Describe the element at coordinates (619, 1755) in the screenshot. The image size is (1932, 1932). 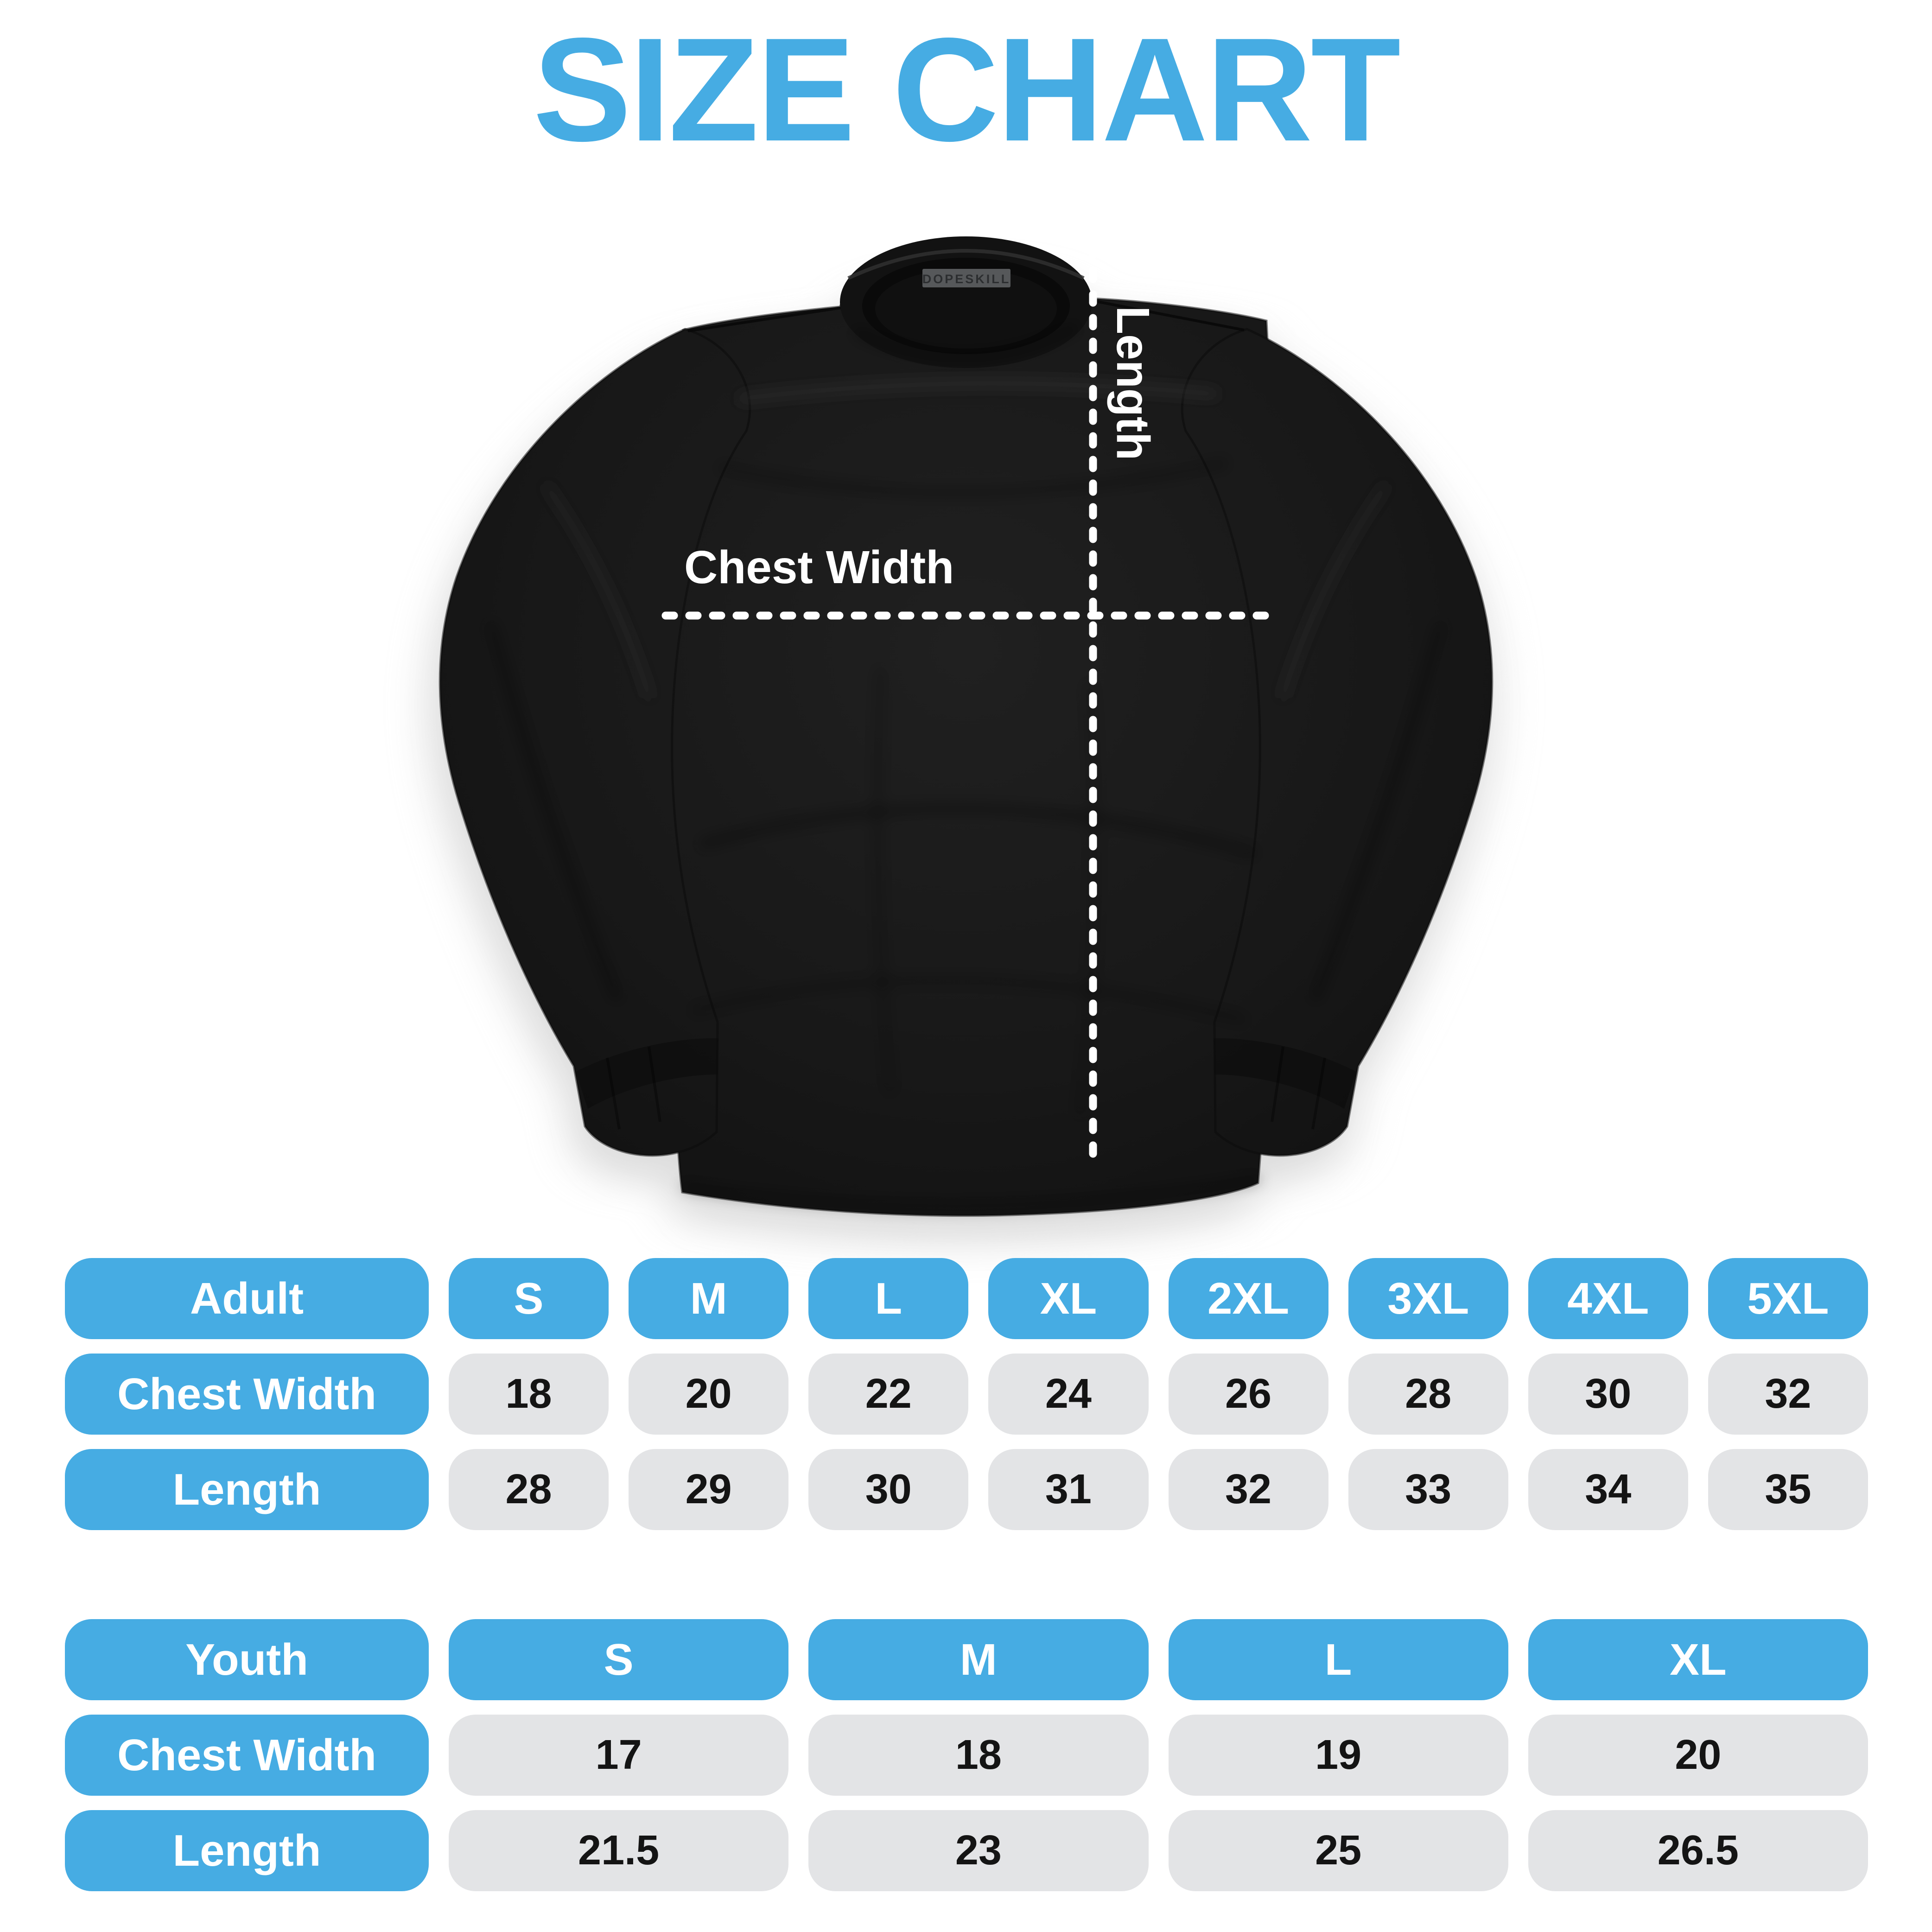
I see `youth-chest-width-s: 17` at that location.